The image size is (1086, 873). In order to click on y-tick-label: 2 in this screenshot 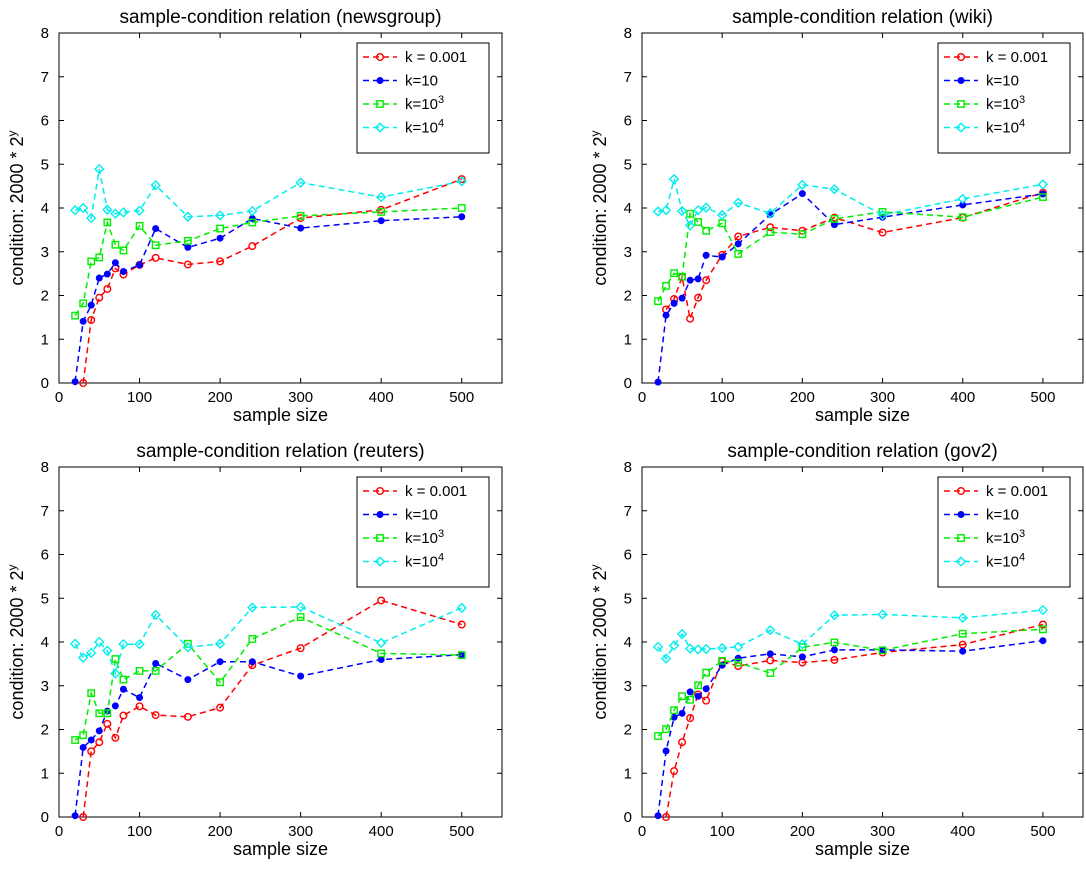, I will do `click(45, 296)`.